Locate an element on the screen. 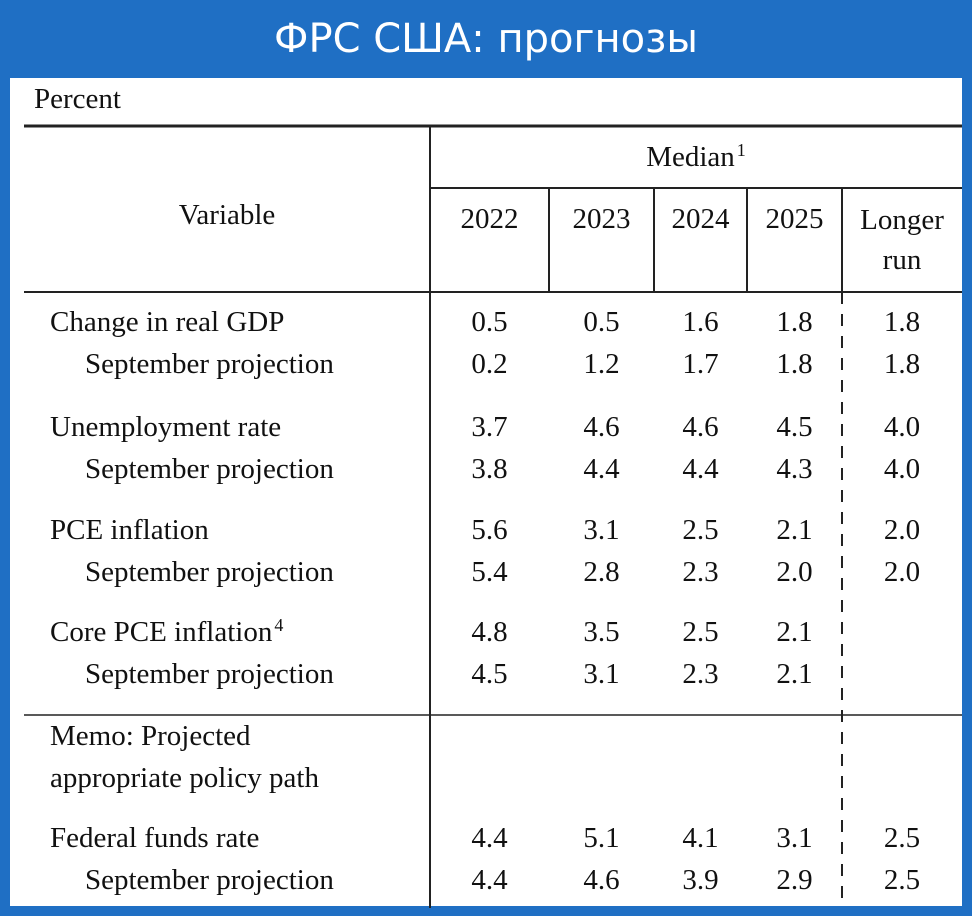 The image size is (972, 916). value: 1.2 is located at coordinates (601, 364).